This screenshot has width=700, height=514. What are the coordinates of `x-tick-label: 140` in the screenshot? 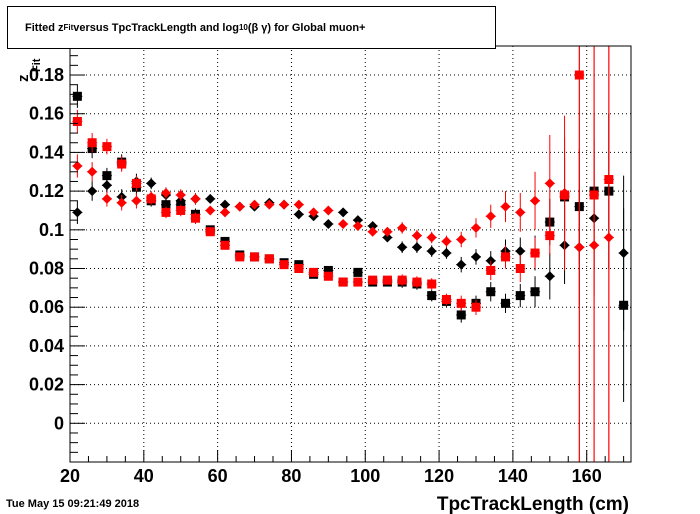 It's located at (513, 476).